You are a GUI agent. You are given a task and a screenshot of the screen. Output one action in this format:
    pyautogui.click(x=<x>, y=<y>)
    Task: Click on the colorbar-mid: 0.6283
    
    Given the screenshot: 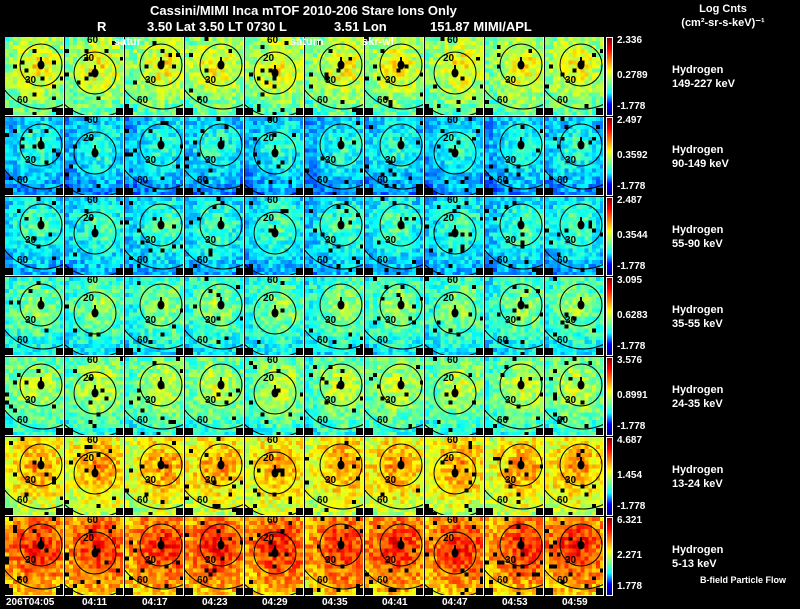 What is the action you would take?
    pyautogui.click(x=632, y=315)
    